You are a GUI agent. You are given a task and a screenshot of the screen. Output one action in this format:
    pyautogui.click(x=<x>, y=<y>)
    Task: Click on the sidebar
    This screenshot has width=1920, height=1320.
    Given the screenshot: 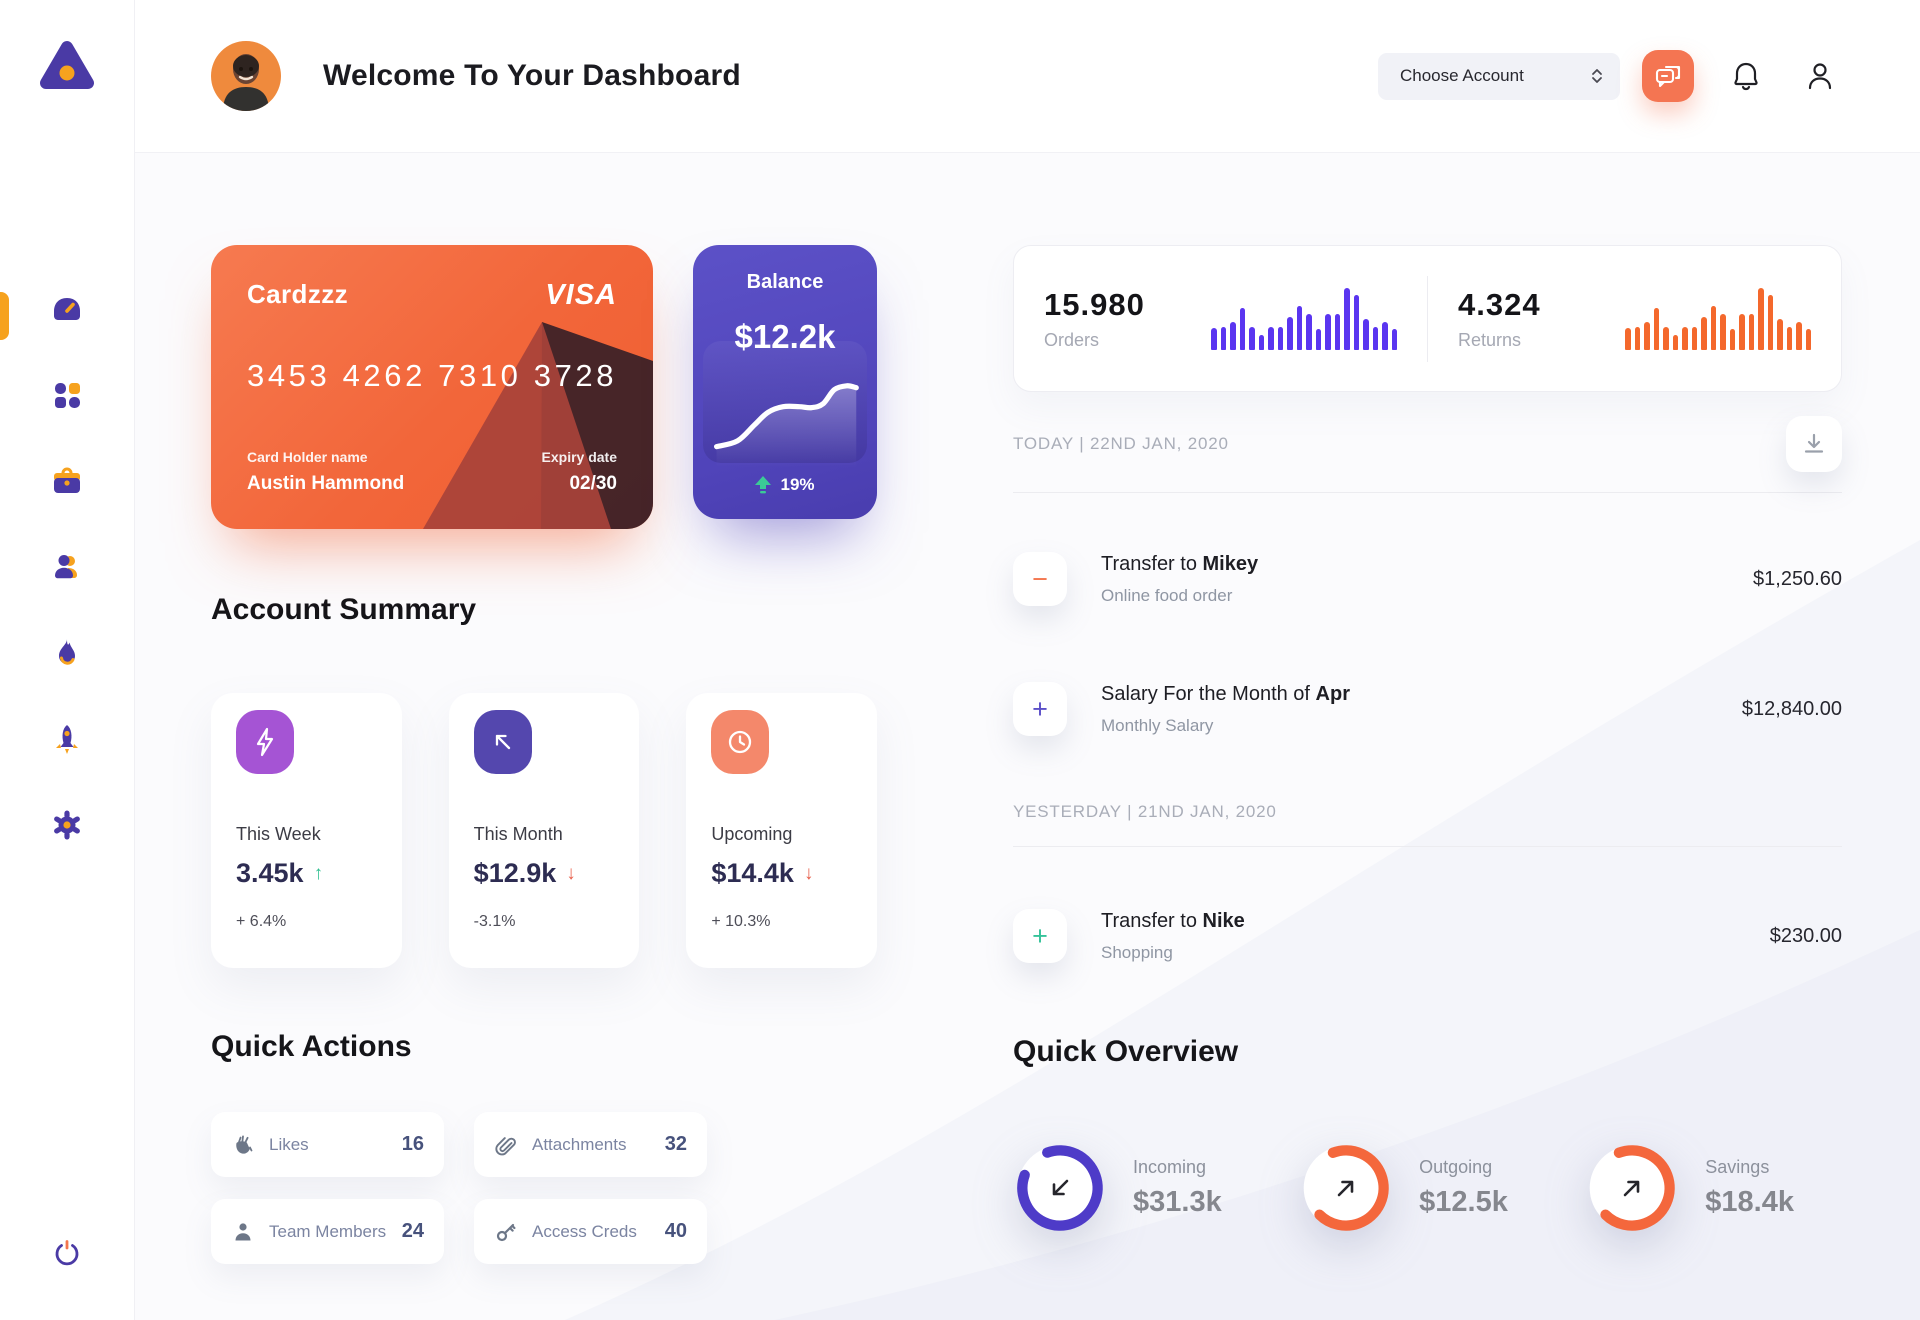 What is the action you would take?
    pyautogui.click(x=67, y=660)
    